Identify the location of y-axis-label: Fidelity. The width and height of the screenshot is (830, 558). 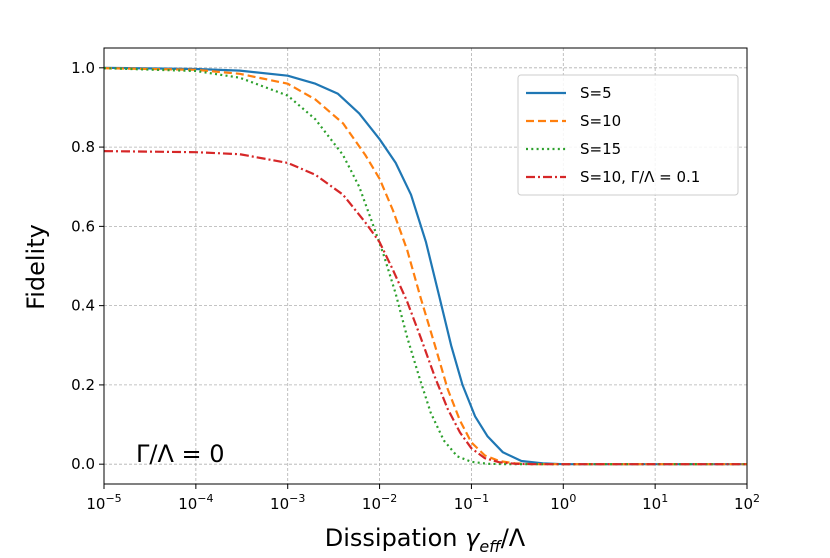
(36, 267).